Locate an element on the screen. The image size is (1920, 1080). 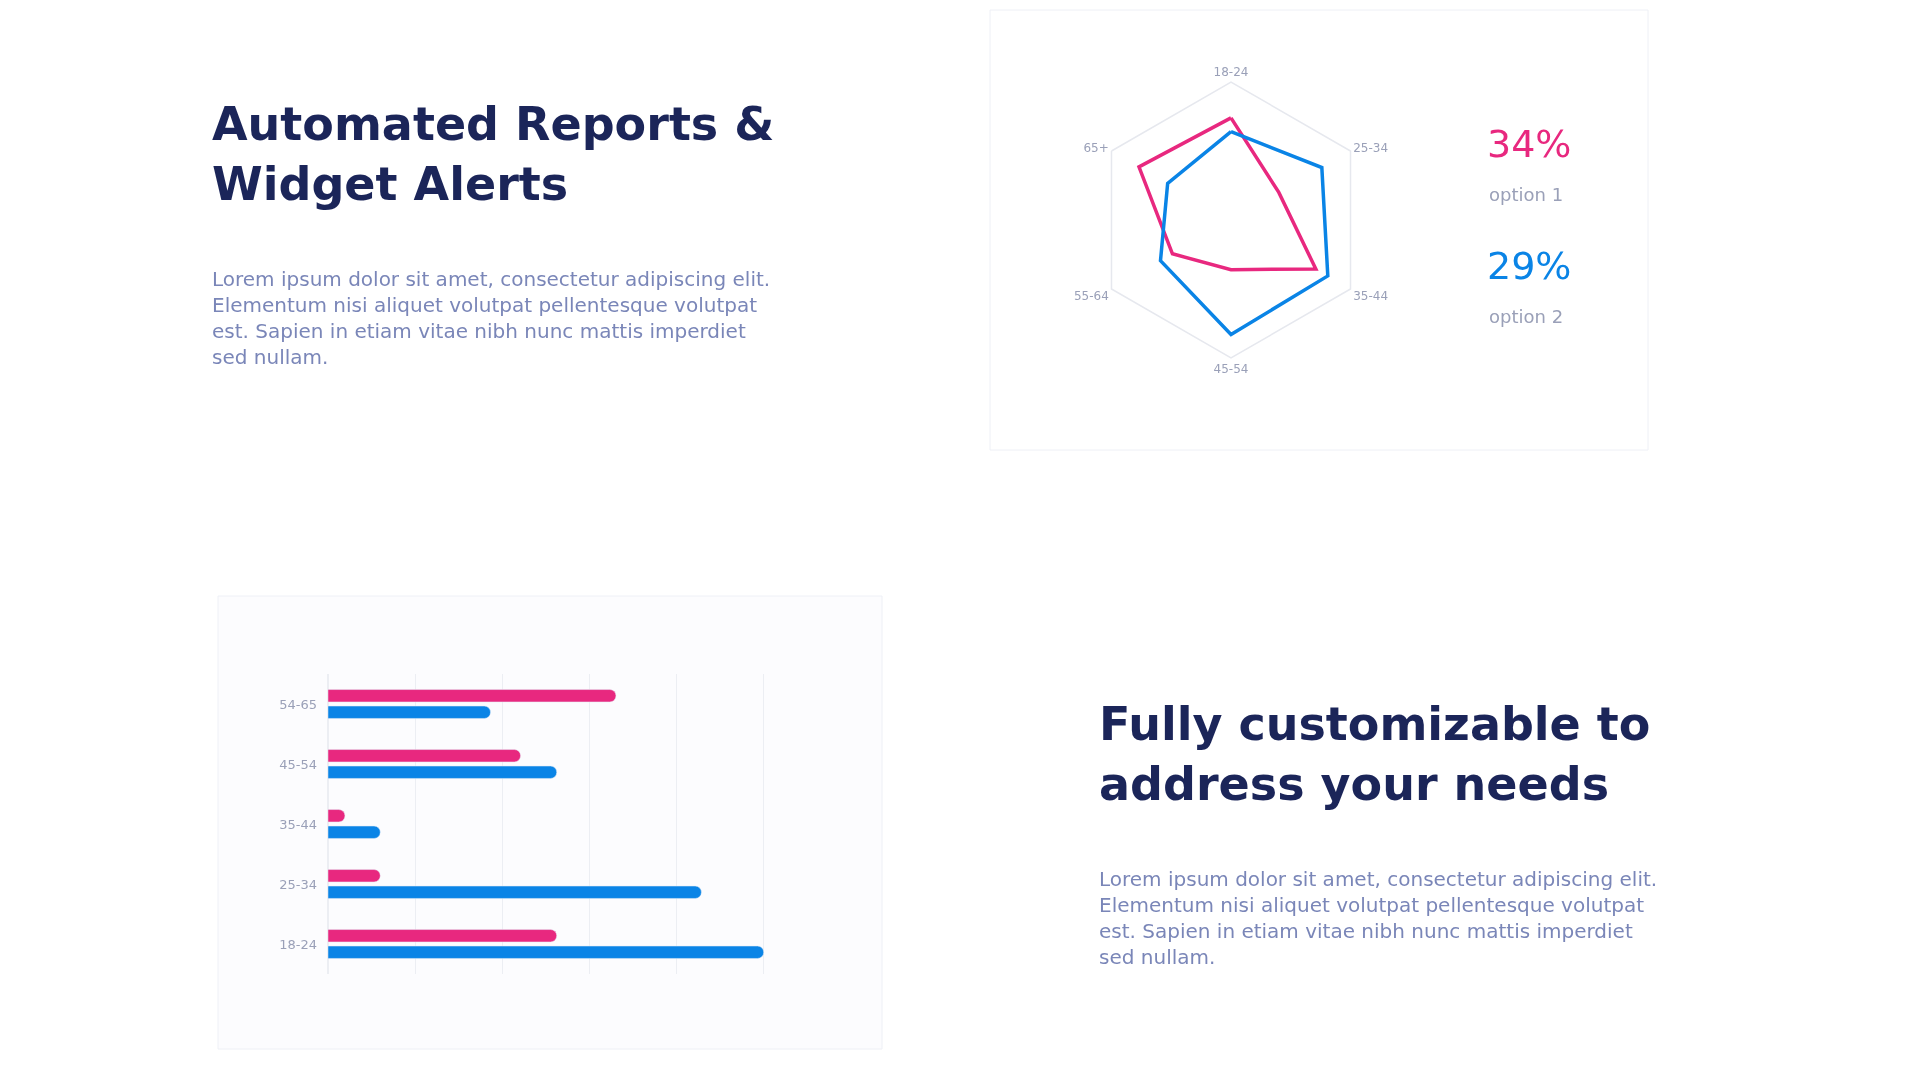
y-tick-label: 54-65 is located at coordinates (298, 704).